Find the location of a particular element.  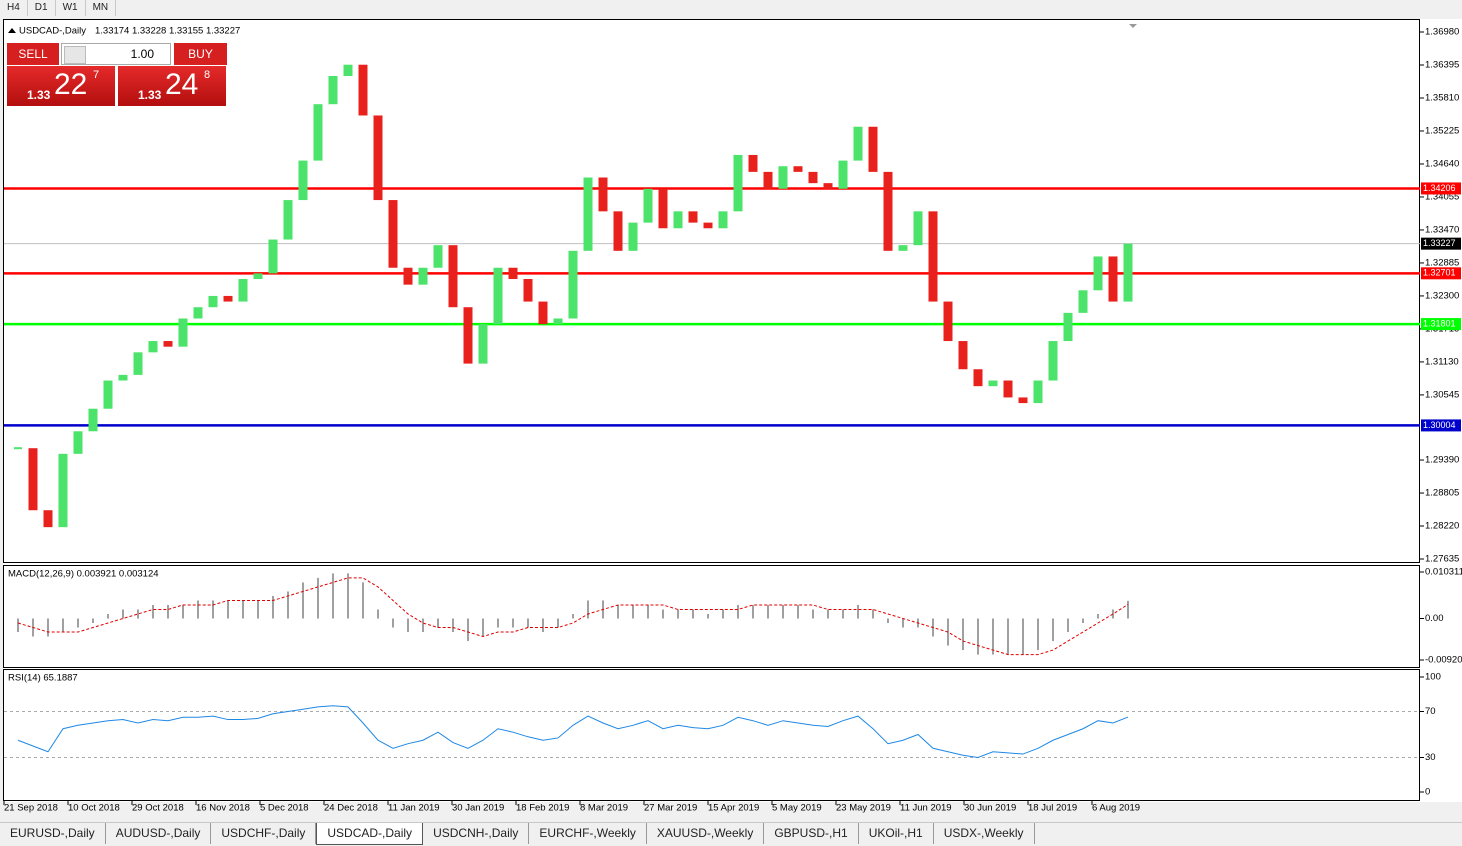

timeframe-toolbar: H4 D1 W1 MN is located at coordinates (58, 8).